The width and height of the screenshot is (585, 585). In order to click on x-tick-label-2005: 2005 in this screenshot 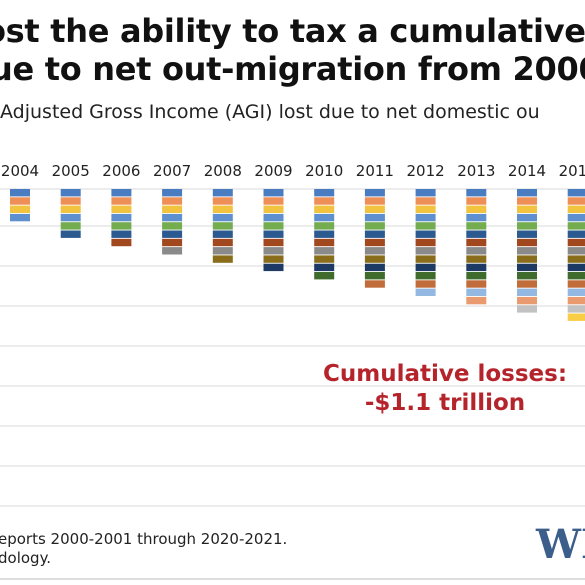, I will do `click(71, 171)`.